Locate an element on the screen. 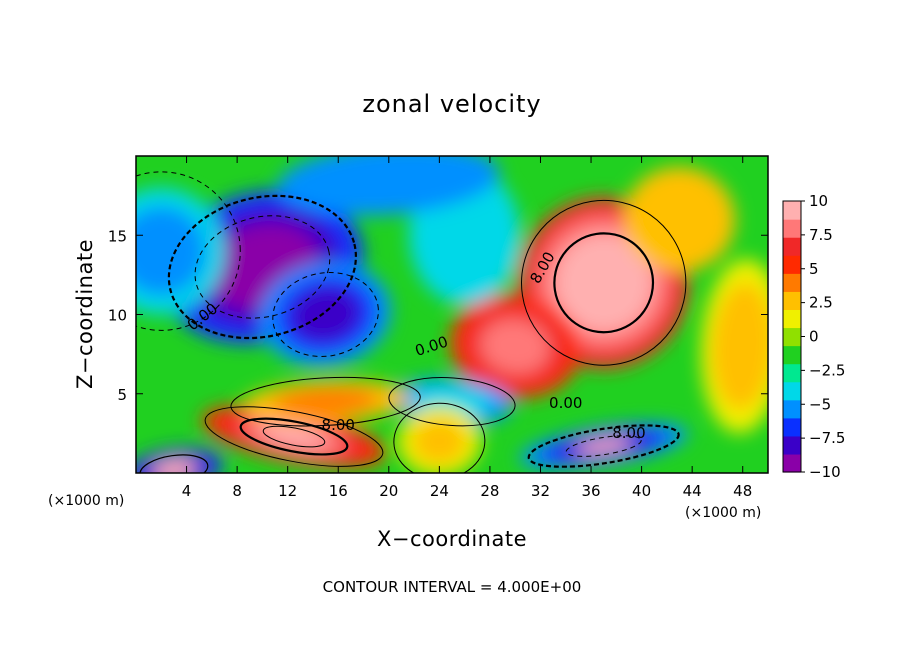 This screenshot has width=904, height=654. colorbar-tick-label: 5 is located at coordinates (814, 269).